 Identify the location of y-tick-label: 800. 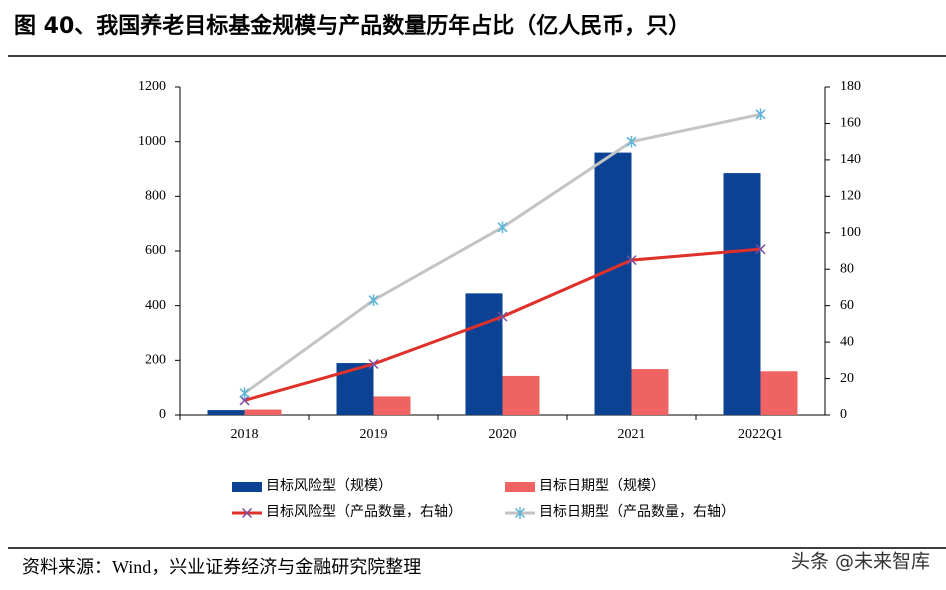
(155, 196).